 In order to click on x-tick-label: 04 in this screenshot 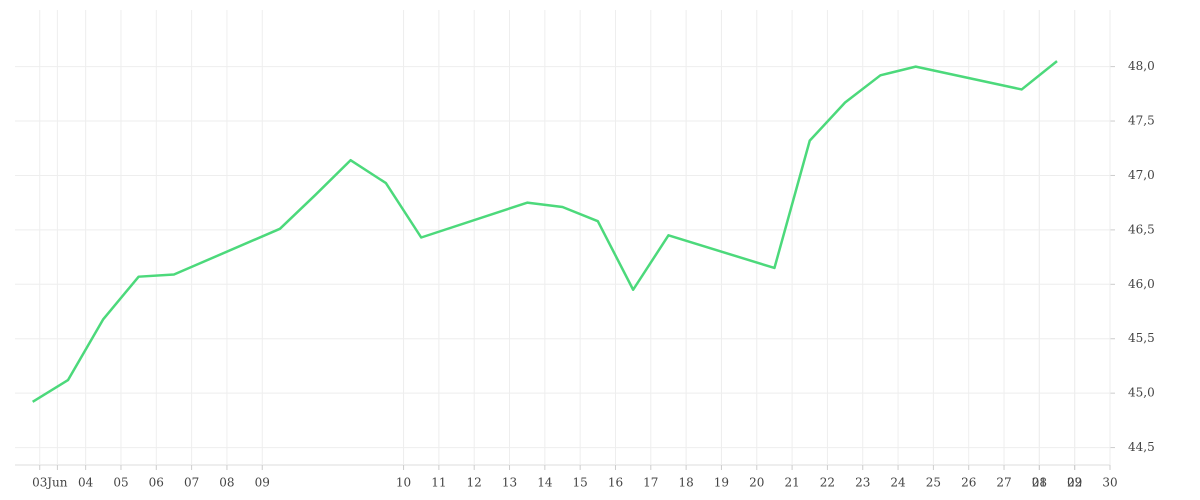, I will do `click(86, 483)`.